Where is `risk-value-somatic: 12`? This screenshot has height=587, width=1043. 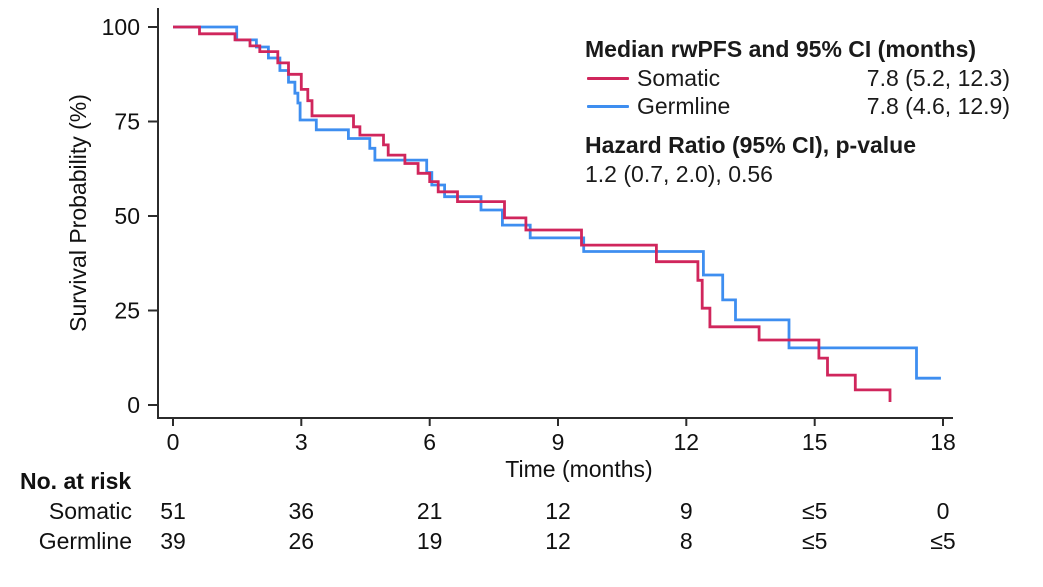
risk-value-somatic: 12 is located at coordinates (558, 511).